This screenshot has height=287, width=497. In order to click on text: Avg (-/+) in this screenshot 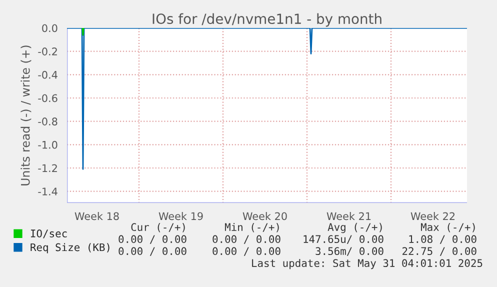, I will do `click(355, 228)`.